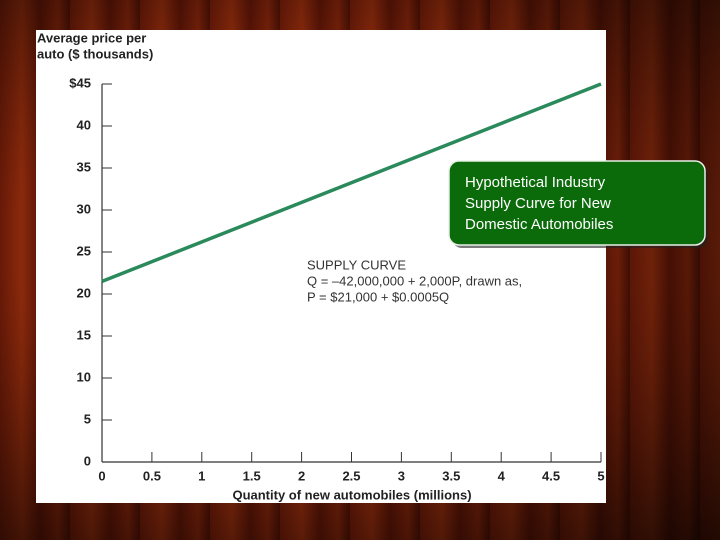 This screenshot has height=540, width=720. Describe the element at coordinates (351, 494) in the screenshot. I see `x-axis-title: Quantity of new automobiles (millions)` at that location.